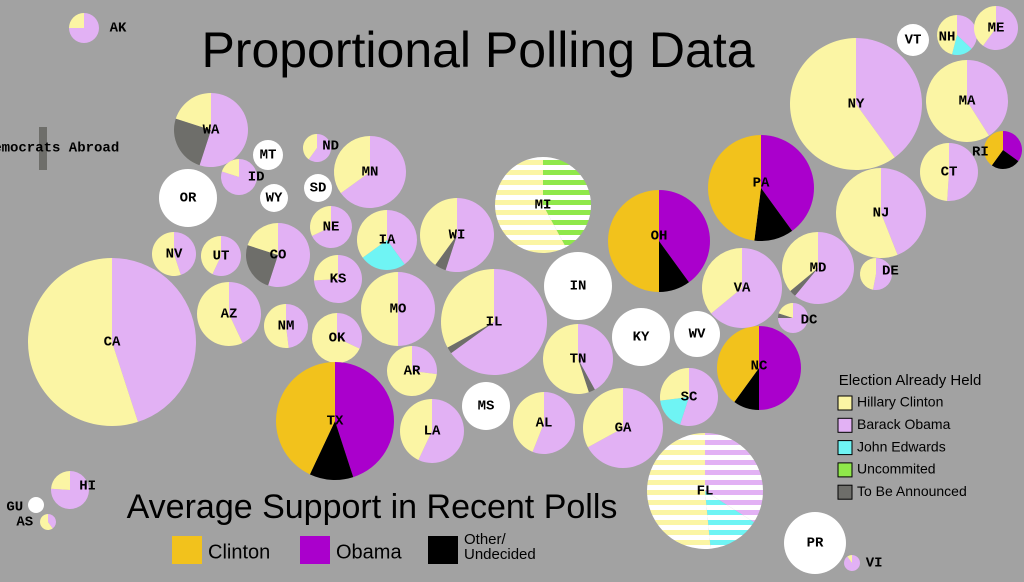 Image resolution: width=1024 pixels, height=582 pixels. What do you see at coordinates (641, 338) in the screenshot?
I see `state-label: KY` at bounding box center [641, 338].